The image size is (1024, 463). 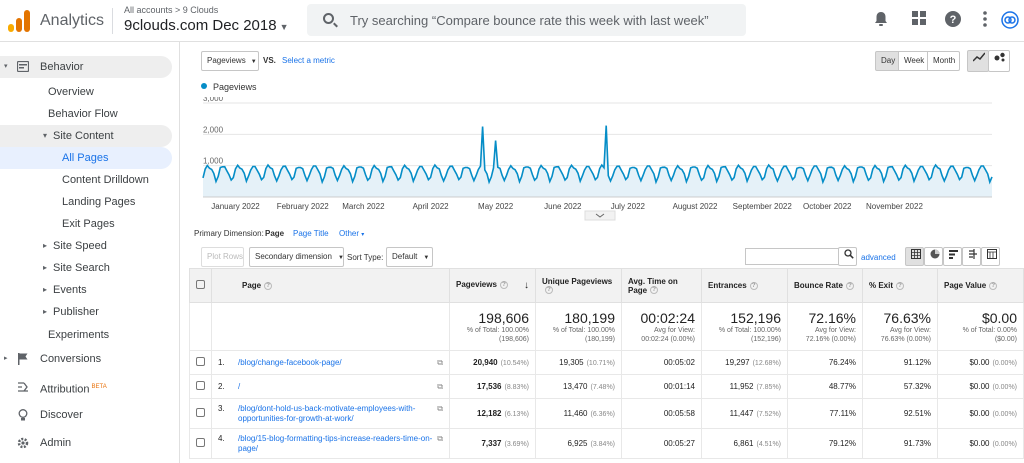 What do you see at coordinates (492, 413) in the screenshot?
I see `pageviews-cell: 12,182 (6.13%)` at bounding box center [492, 413].